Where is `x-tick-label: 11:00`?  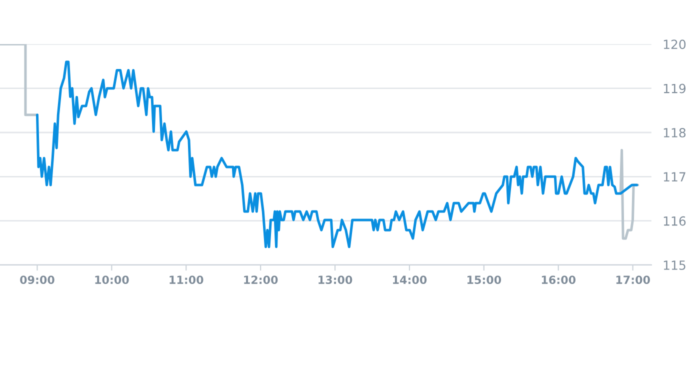
x-tick-label: 11:00 is located at coordinates (187, 280).